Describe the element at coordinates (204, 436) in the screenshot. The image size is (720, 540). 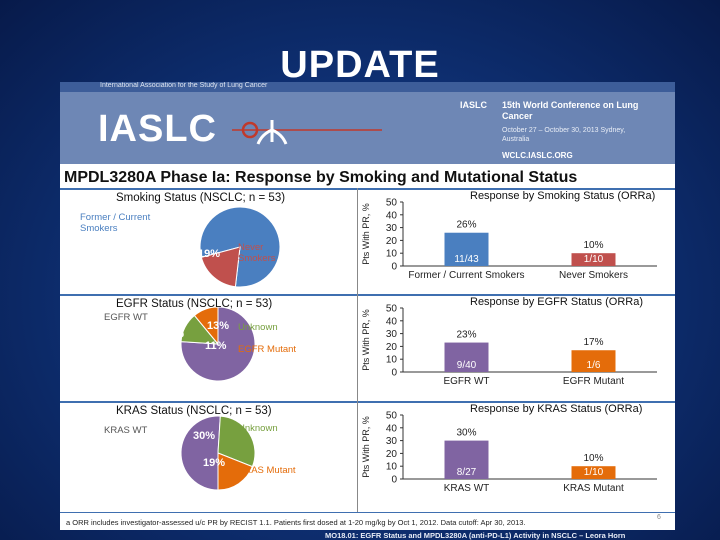
I see `pie-percent-label: 30%` at that location.